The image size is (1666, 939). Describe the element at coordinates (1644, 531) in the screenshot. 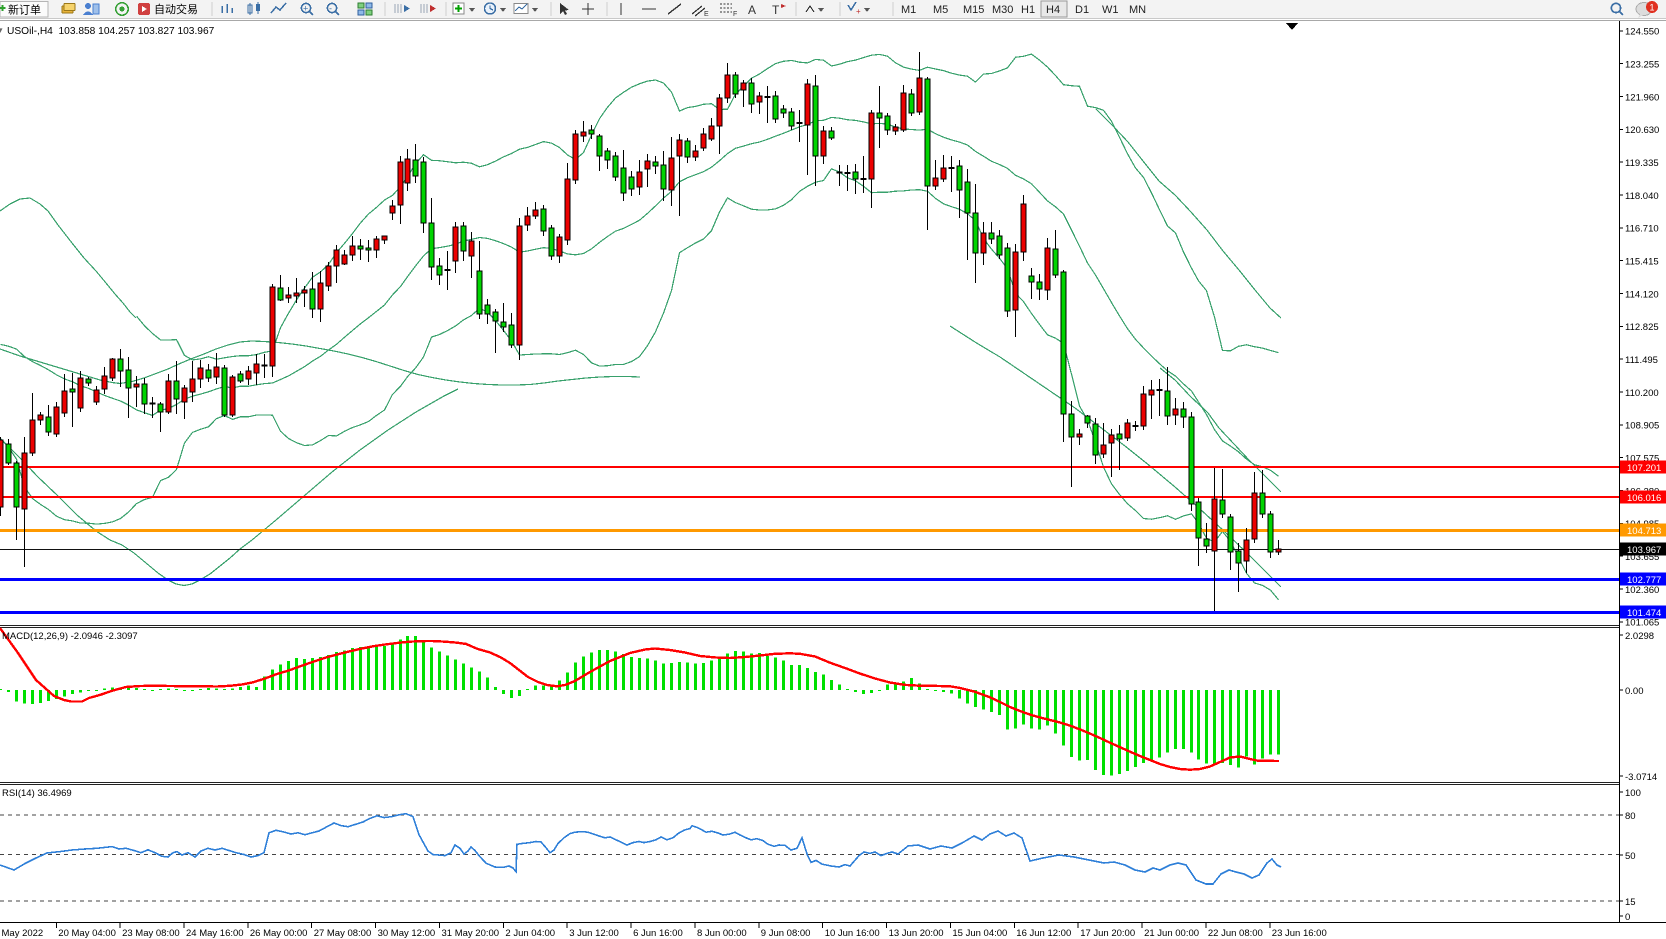

I see `svg-text: 104.713` at that location.